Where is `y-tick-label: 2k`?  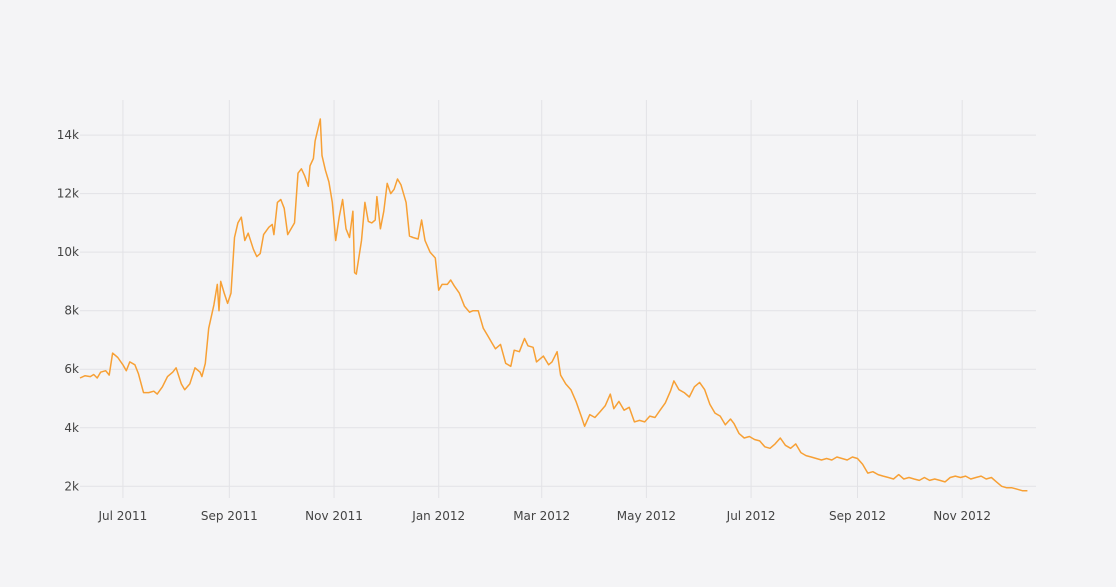 y-tick-label: 2k is located at coordinates (71, 486).